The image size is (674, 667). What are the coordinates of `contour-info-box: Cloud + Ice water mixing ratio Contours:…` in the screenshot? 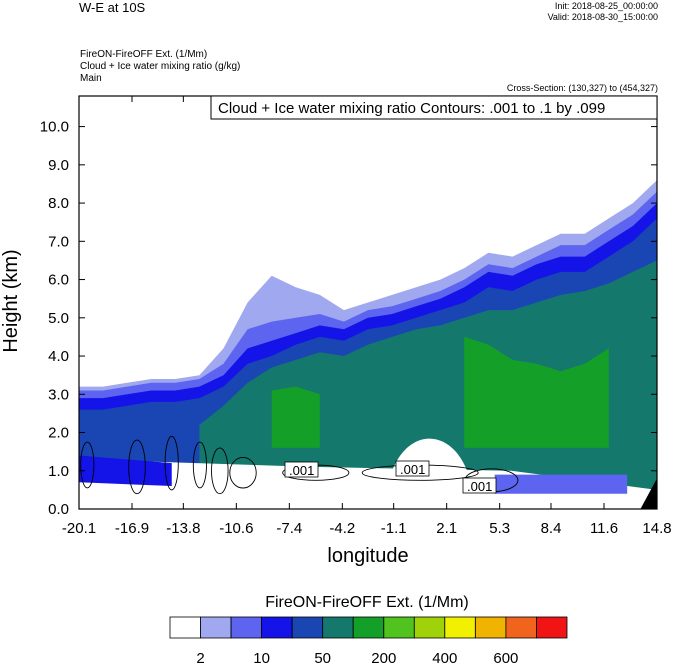 It's located at (434, 107).